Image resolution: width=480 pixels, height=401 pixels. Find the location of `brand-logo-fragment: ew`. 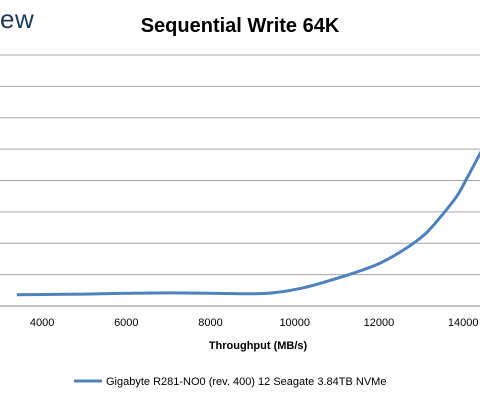

brand-logo-fragment: ew is located at coordinates (17, 19).